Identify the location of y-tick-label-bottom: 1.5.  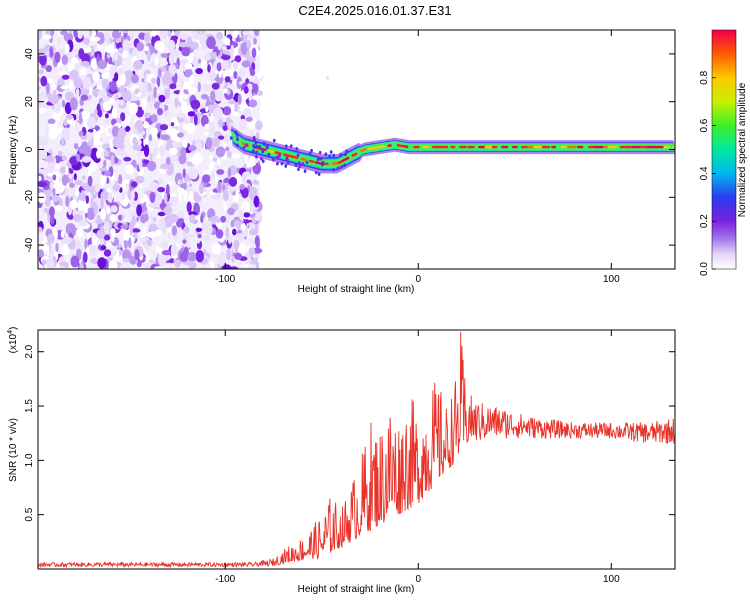
(29, 406).